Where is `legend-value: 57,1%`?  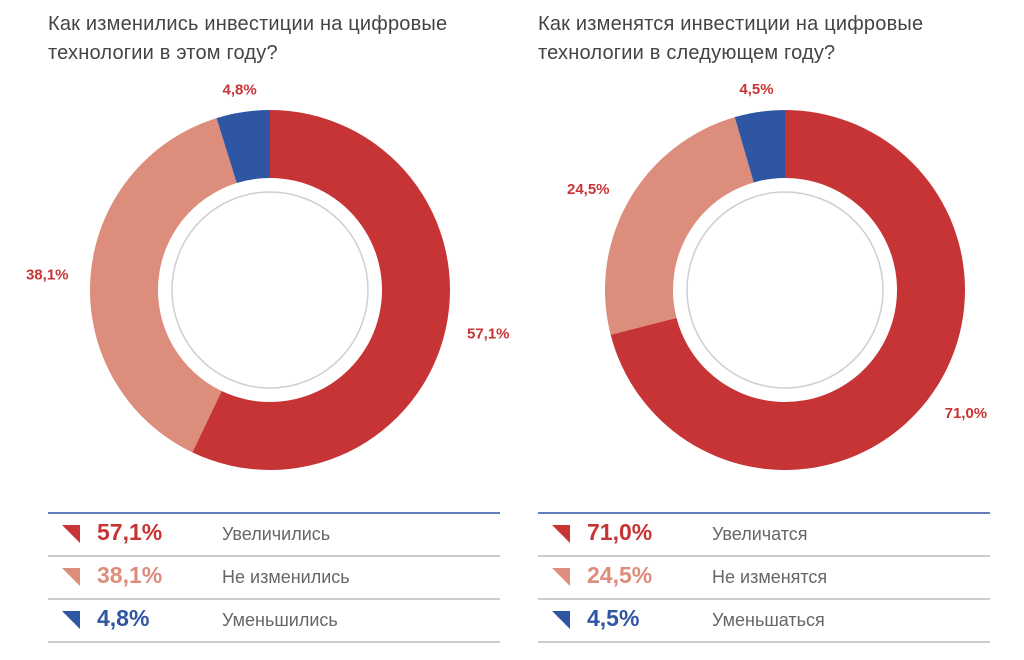
legend-value: 57,1% is located at coordinates (129, 532).